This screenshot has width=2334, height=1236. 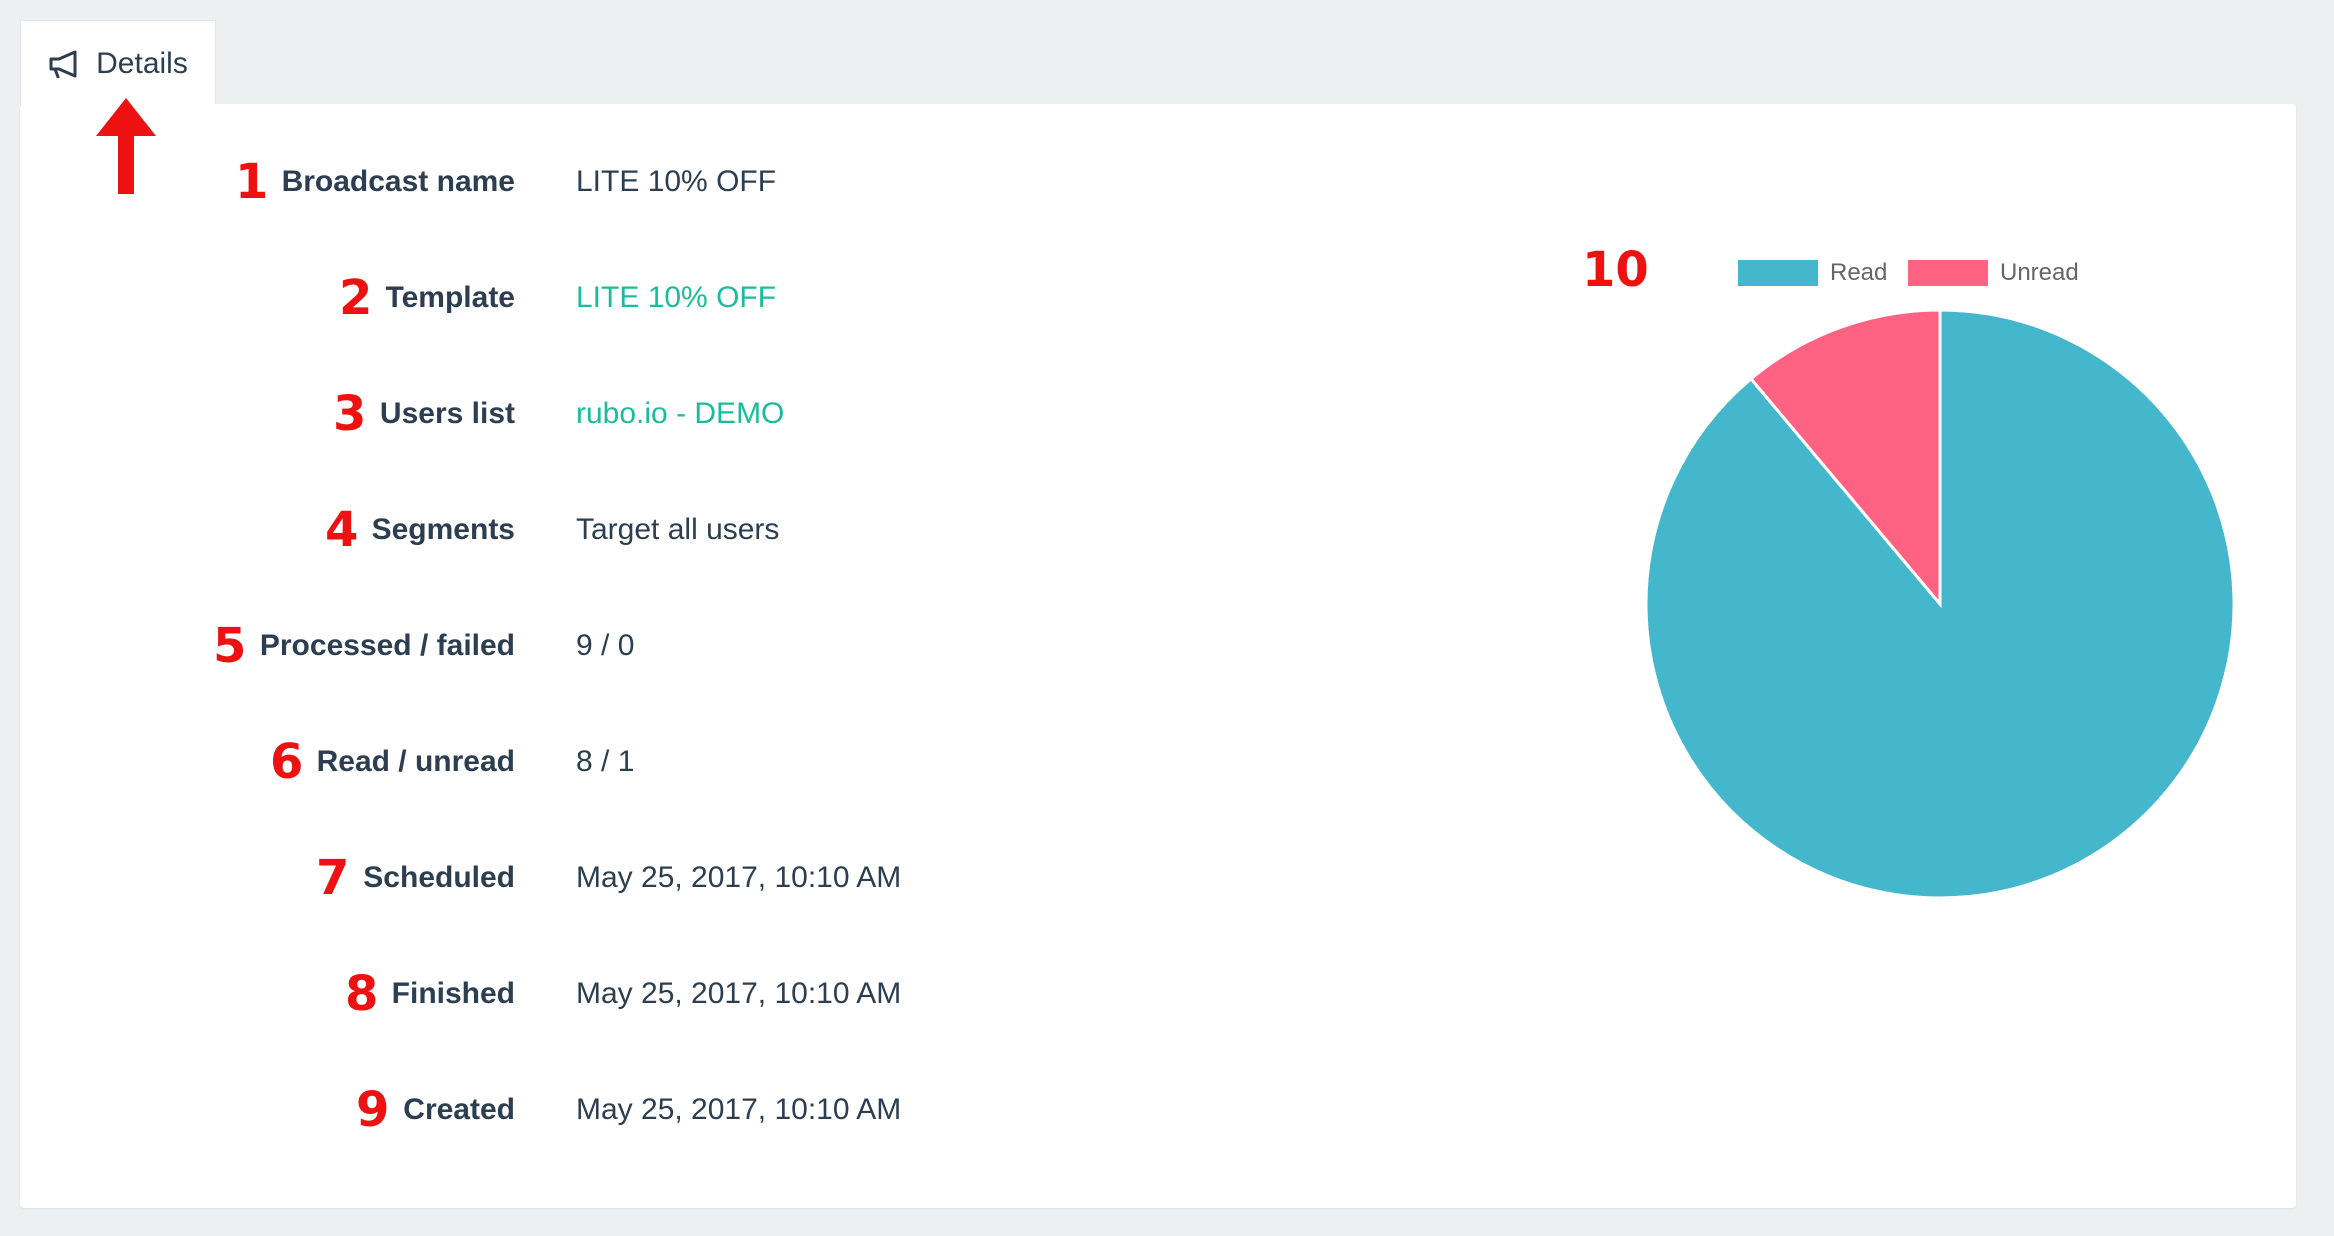 What do you see at coordinates (520, 994) in the screenshot?
I see `detail-row: 8 Finished May 25, 2017, 10:10 AM` at bounding box center [520, 994].